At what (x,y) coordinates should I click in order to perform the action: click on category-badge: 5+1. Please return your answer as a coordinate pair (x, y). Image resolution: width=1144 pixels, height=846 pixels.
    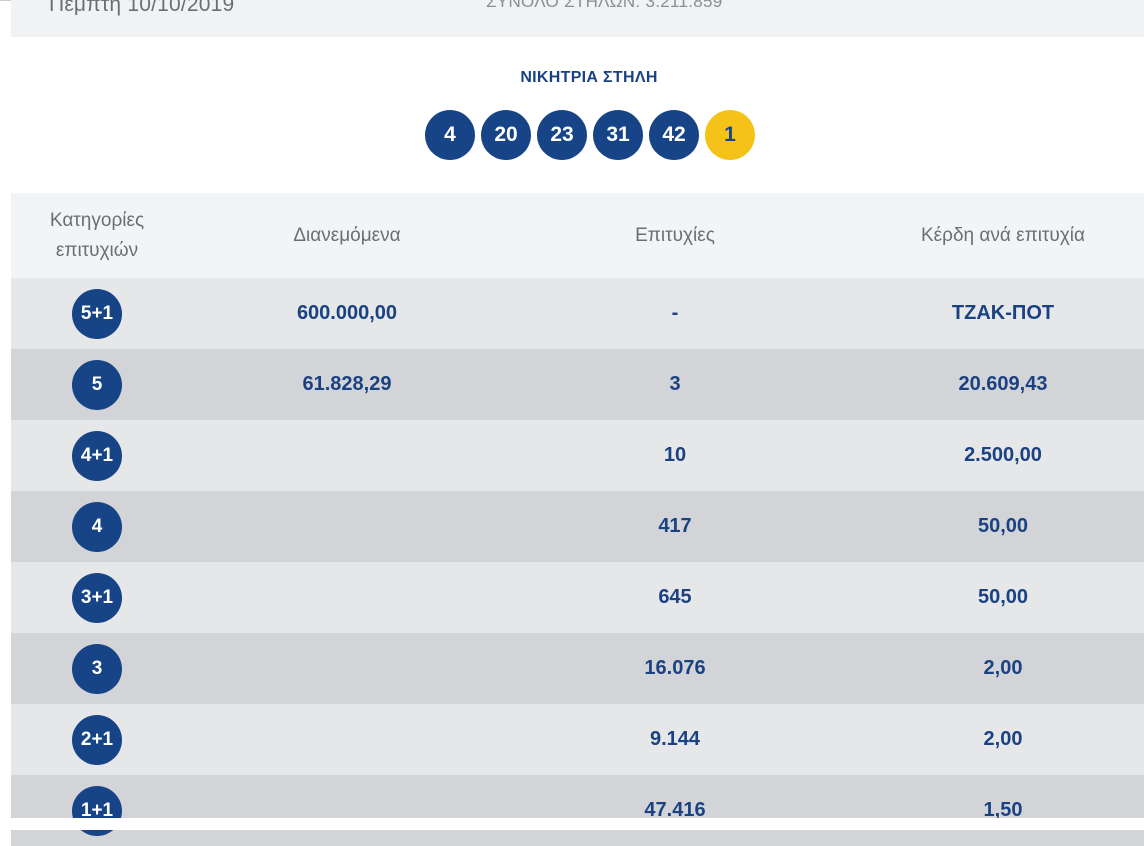
    Looking at the image, I should click on (97, 313).